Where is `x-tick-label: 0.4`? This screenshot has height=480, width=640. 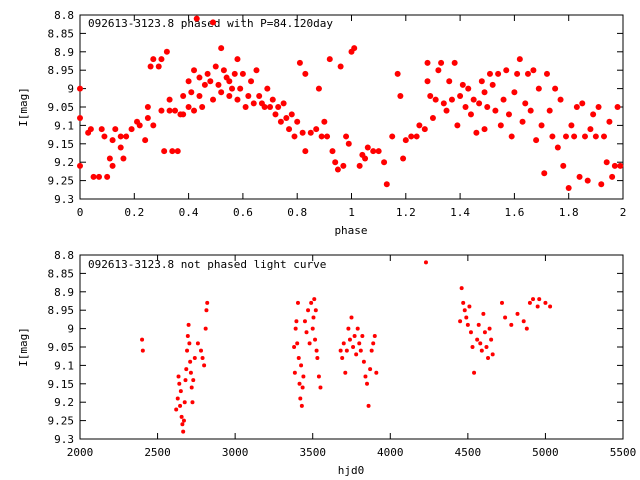
x-tick-label: 0.4 is located at coordinates (189, 212).